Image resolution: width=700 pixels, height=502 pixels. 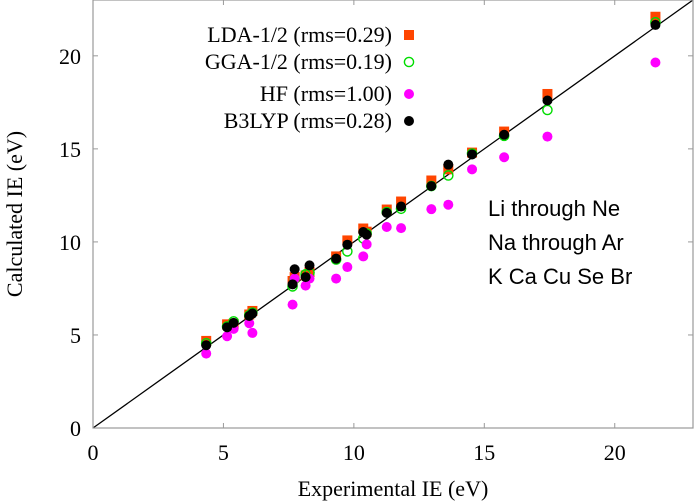 I want to click on y-tick-label: 5, so click(x=75, y=335).